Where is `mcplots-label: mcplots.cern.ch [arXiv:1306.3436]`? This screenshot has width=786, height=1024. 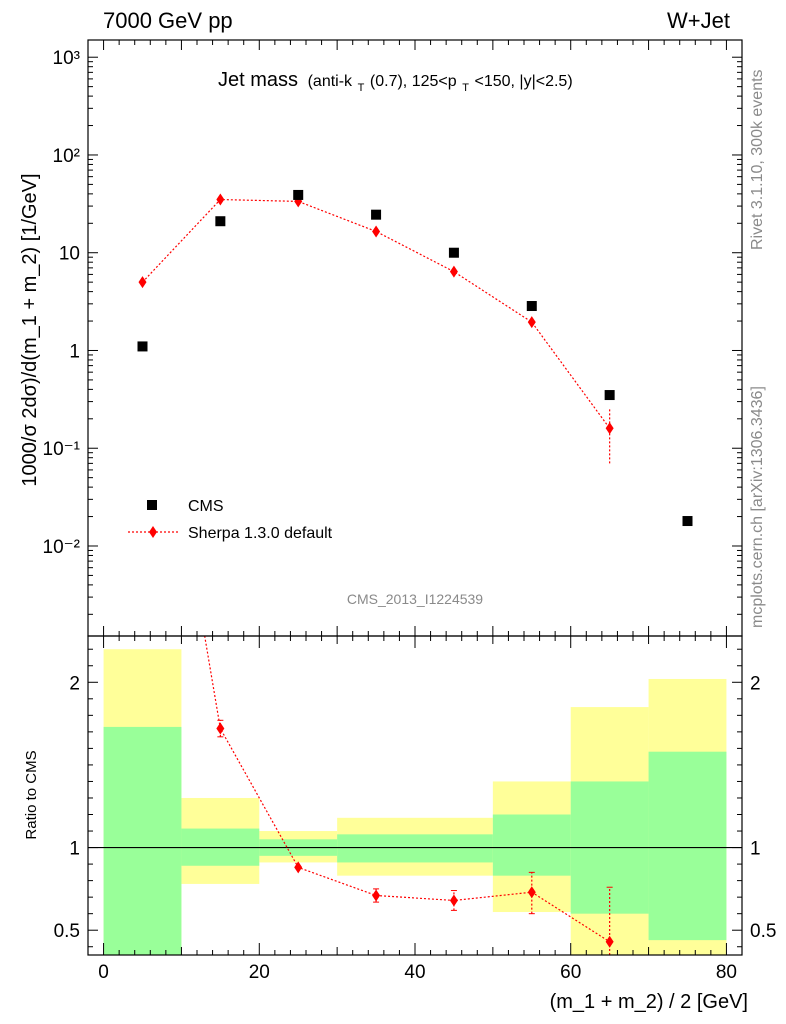 mcplots-label: mcplots.cern.ch [arXiv:1306.3436] is located at coordinates (757, 507).